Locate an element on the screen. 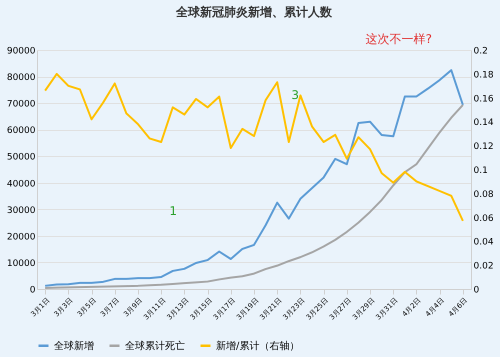 The height and width of the screenshot is (357, 500). y2-tick-label: 0 is located at coordinates (477, 291).